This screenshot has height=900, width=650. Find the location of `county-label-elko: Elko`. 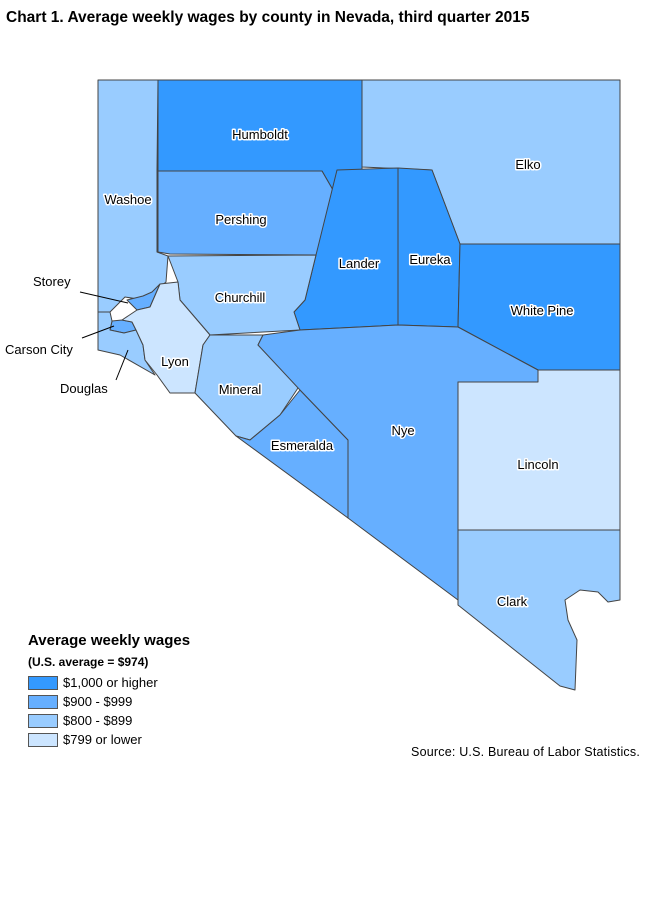

county-label-elko: Elko is located at coordinates (527, 164).